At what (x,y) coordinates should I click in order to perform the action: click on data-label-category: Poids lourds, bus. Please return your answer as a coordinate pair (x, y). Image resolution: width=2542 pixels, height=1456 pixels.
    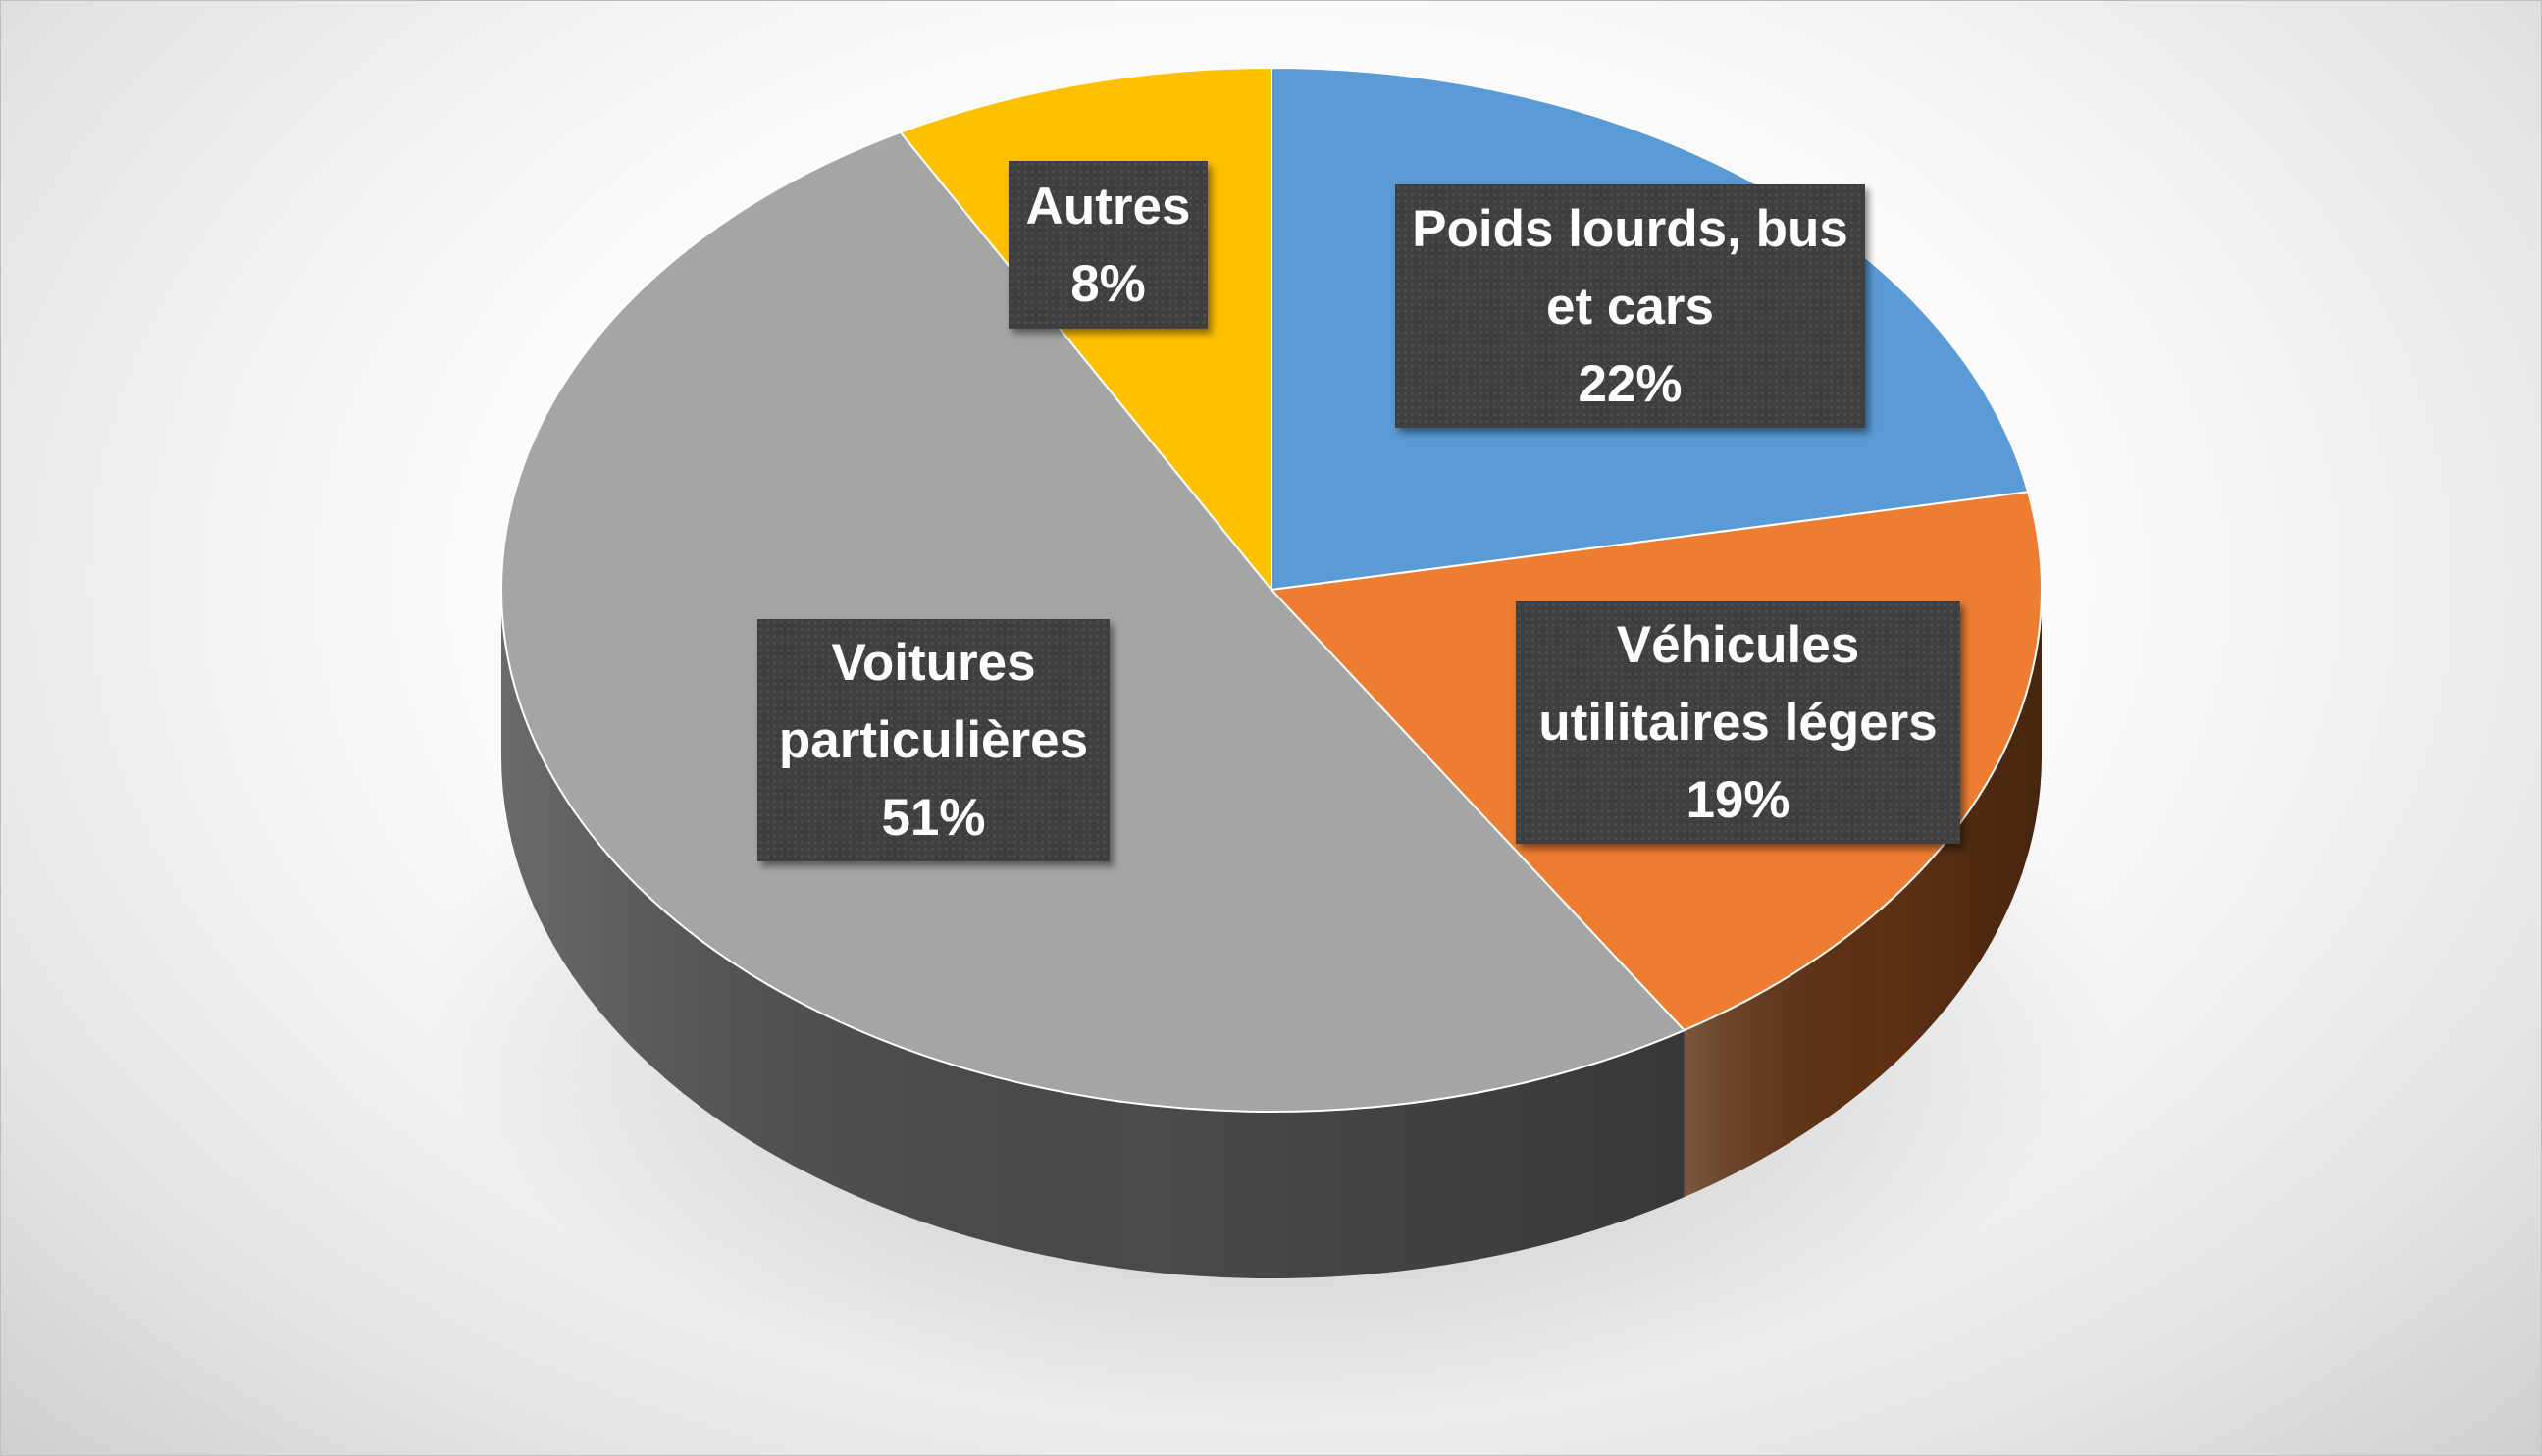
    Looking at the image, I should click on (1630, 228).